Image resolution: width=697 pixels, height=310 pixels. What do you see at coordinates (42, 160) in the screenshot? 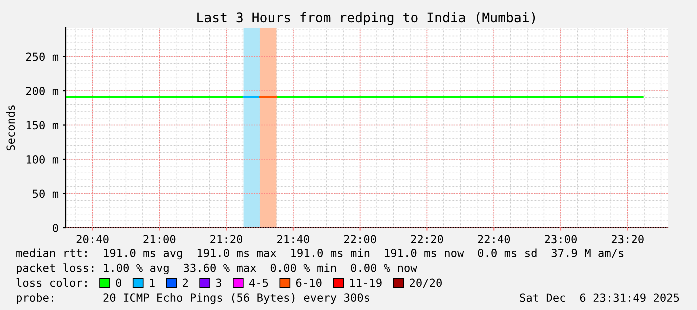
I see `y-tick-label: 100 m` at bounding box center [42, 160].